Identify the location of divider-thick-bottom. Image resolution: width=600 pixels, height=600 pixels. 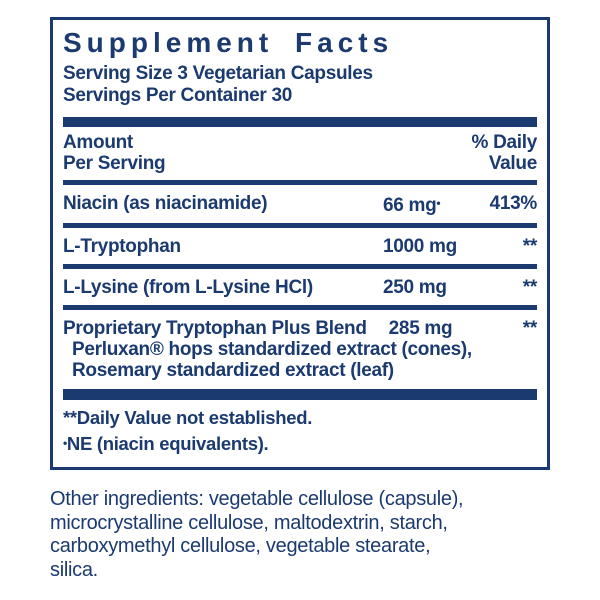
(300, 394).